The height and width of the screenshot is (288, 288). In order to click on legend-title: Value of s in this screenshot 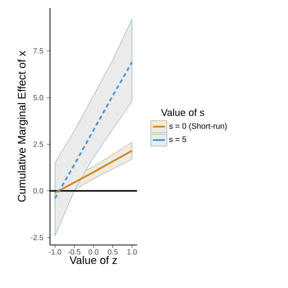, I will do `click(182, 112)`.